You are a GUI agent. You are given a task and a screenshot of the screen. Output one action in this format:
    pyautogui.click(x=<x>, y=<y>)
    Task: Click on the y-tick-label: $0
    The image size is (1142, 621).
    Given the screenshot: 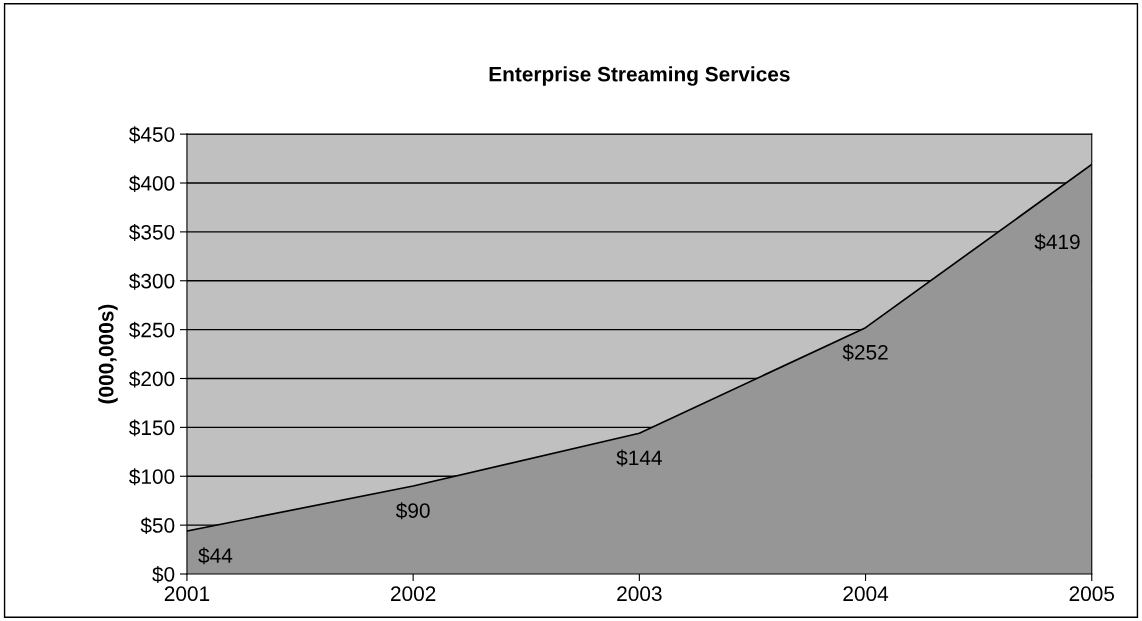 What is the action you would take?
    pyautogui.click(x=163, y=574)
    